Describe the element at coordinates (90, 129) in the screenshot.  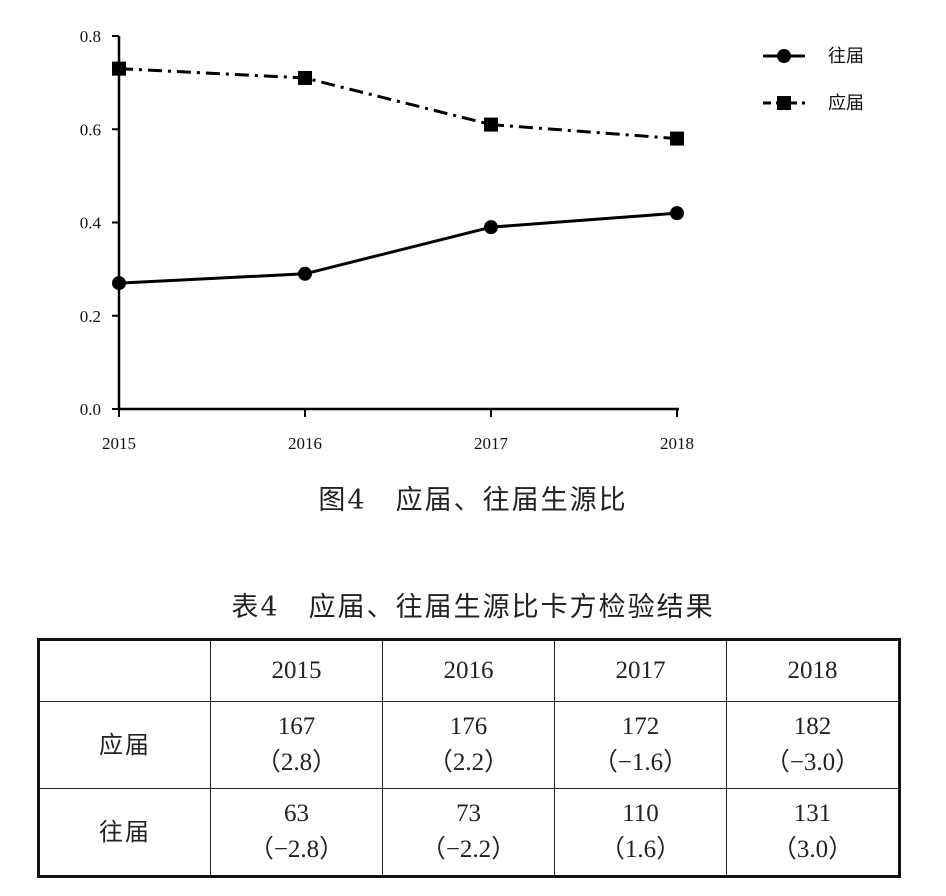
I see `y-tick-label: 0.6` at that location.